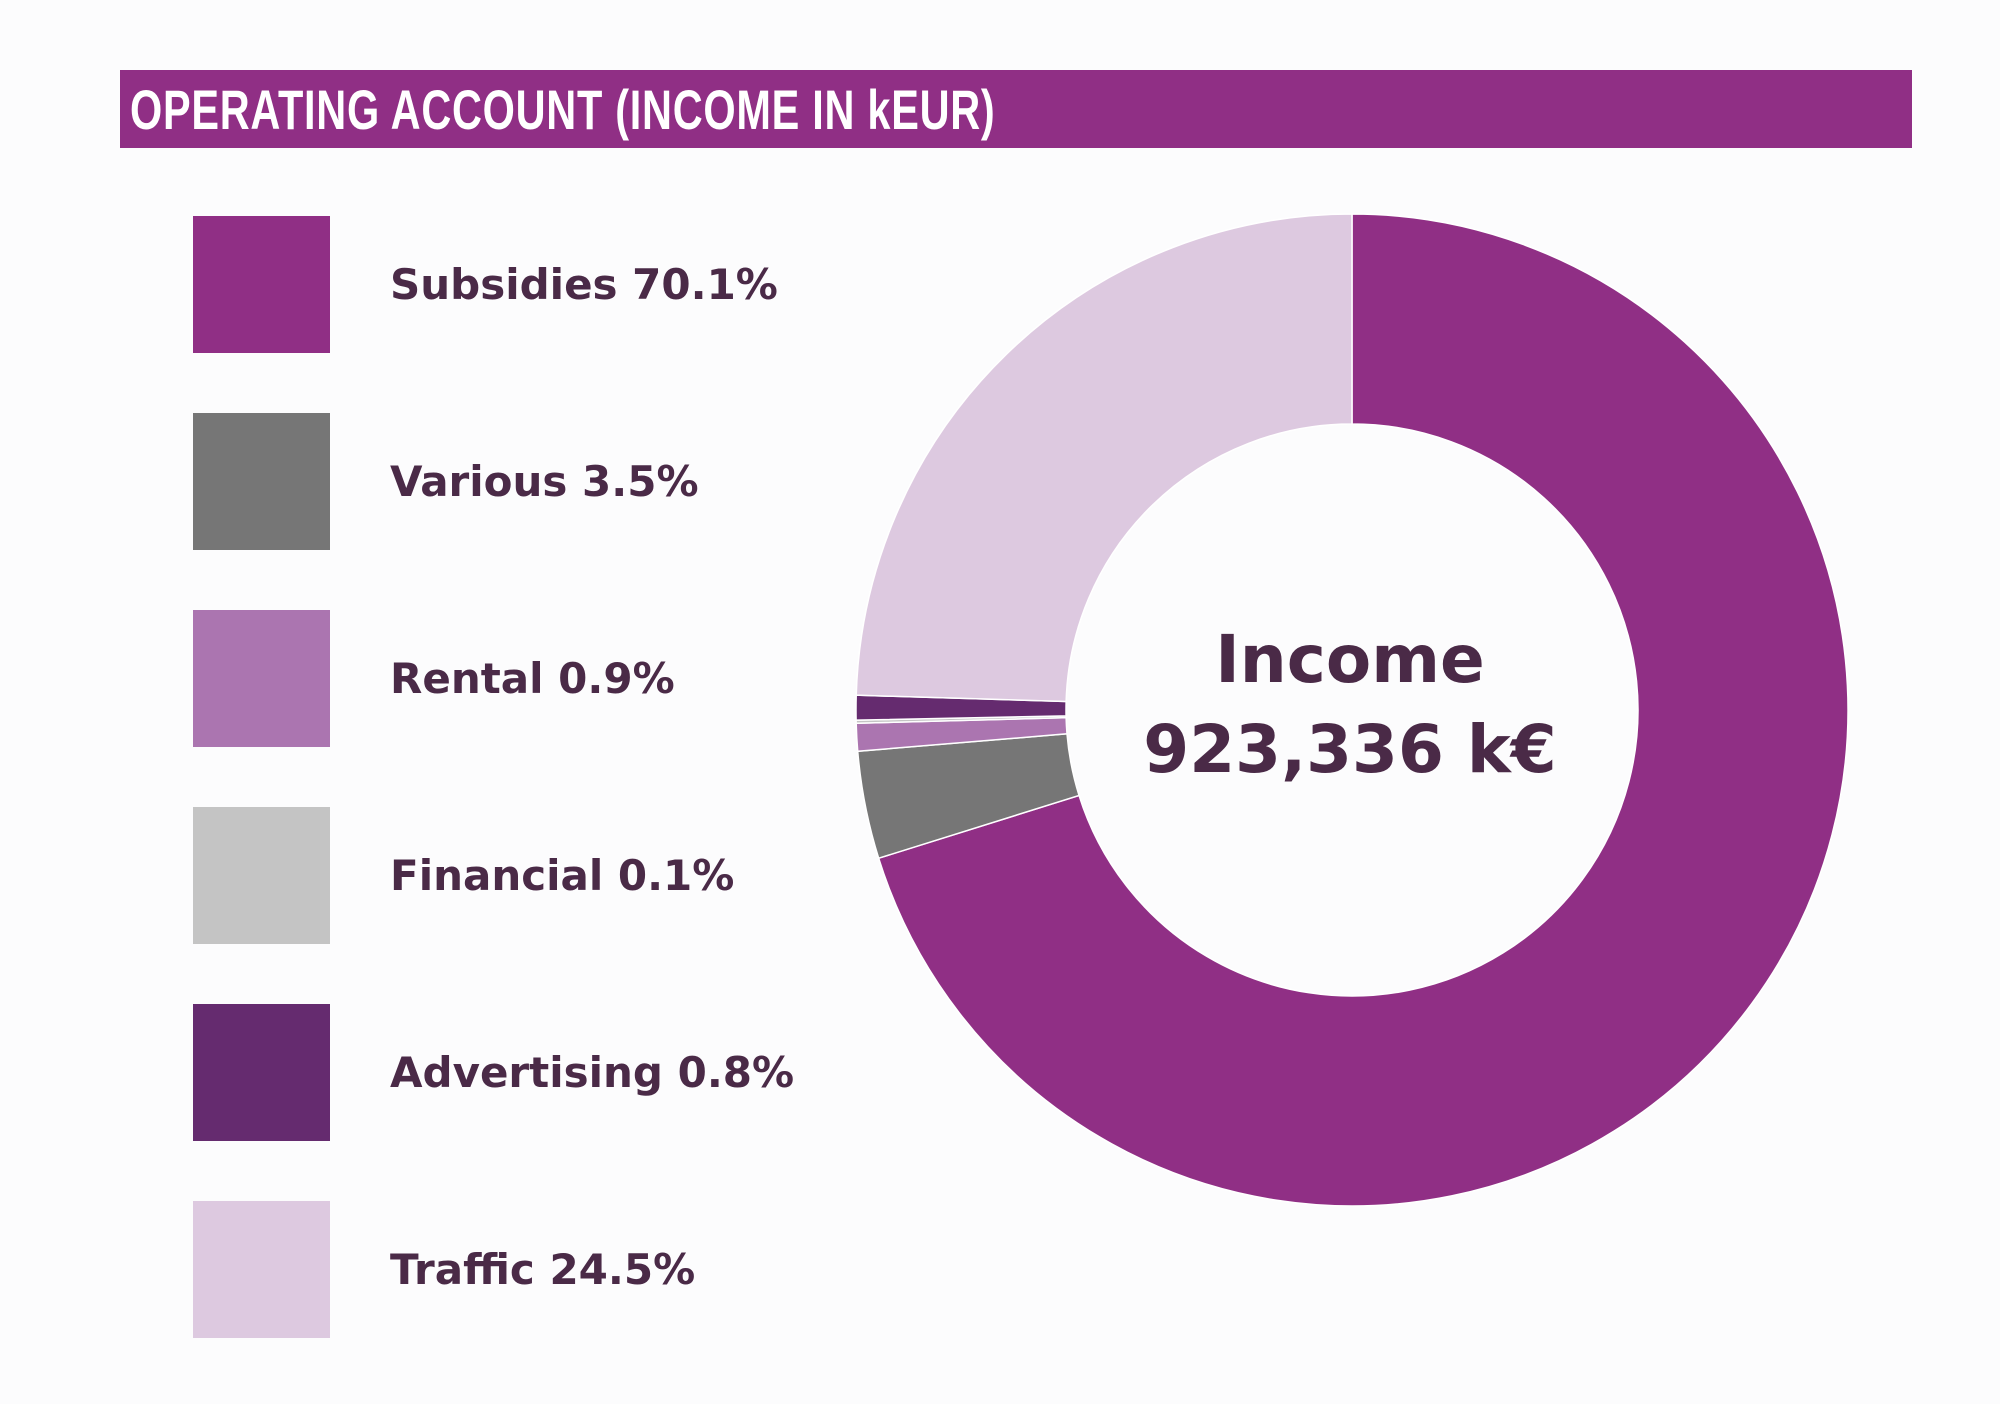 The image size is (2000, 1404). I want to click on legend-item-subsidies: Subsidies 70.1%, so click(513, 285).